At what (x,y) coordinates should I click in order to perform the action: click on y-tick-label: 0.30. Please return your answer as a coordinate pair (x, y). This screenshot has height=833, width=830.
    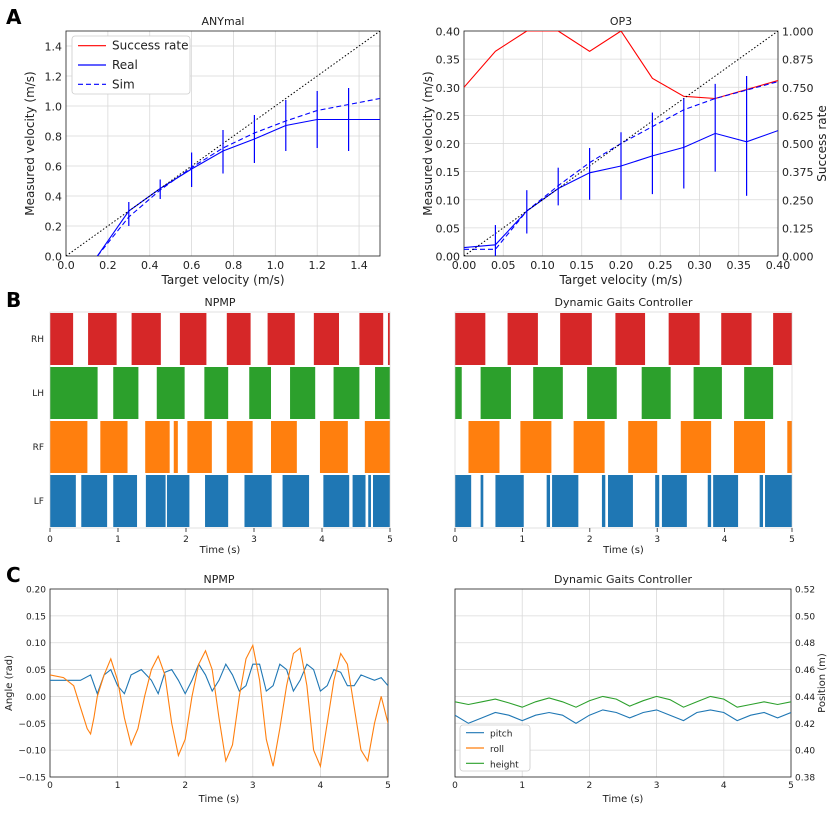
    Looking at the image, I should click on (448, 88).